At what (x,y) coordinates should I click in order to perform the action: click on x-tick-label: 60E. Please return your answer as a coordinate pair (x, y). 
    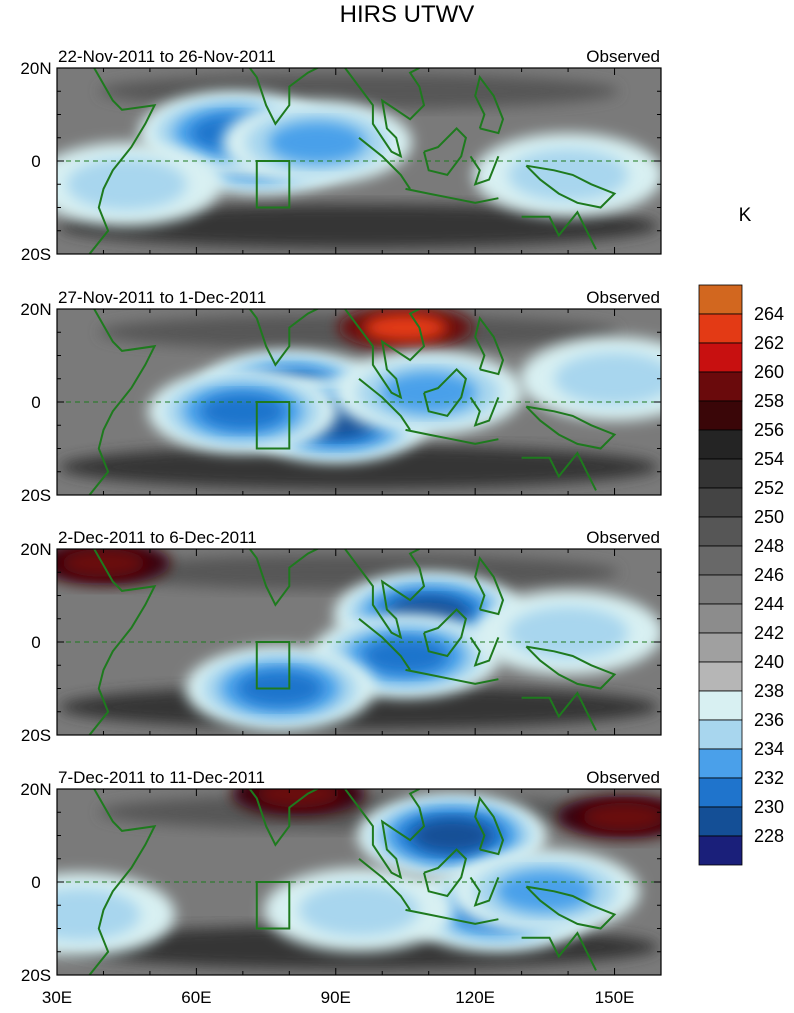
    Looking at the image, I should click on (196, 997).